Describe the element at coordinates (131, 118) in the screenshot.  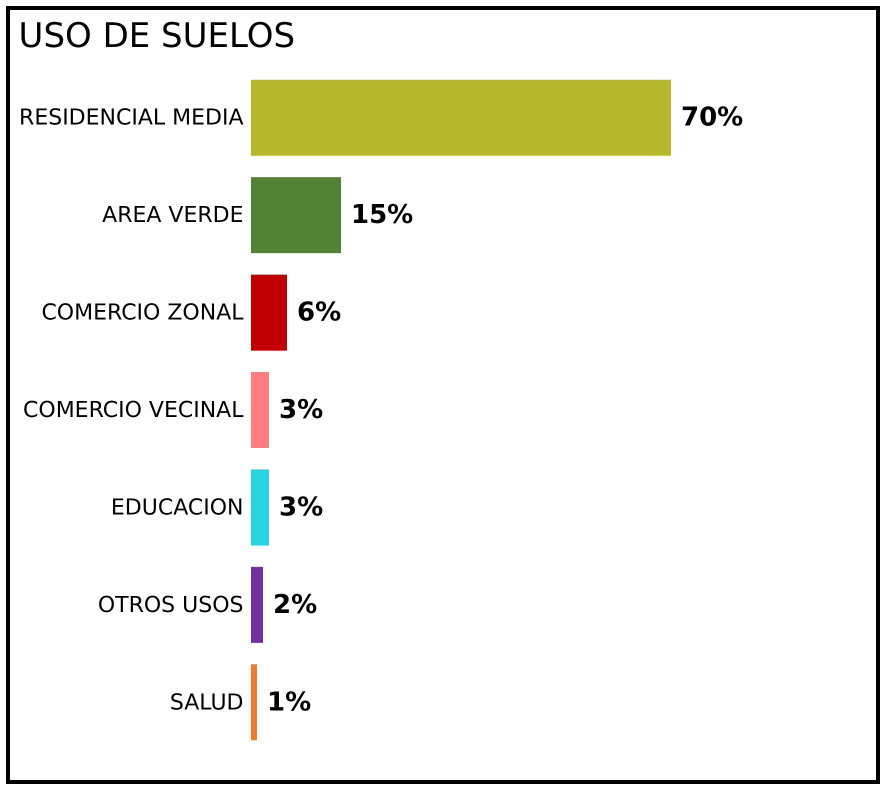
I see `y-tick-label: RESIDENCIAL MEDIA` at that location.